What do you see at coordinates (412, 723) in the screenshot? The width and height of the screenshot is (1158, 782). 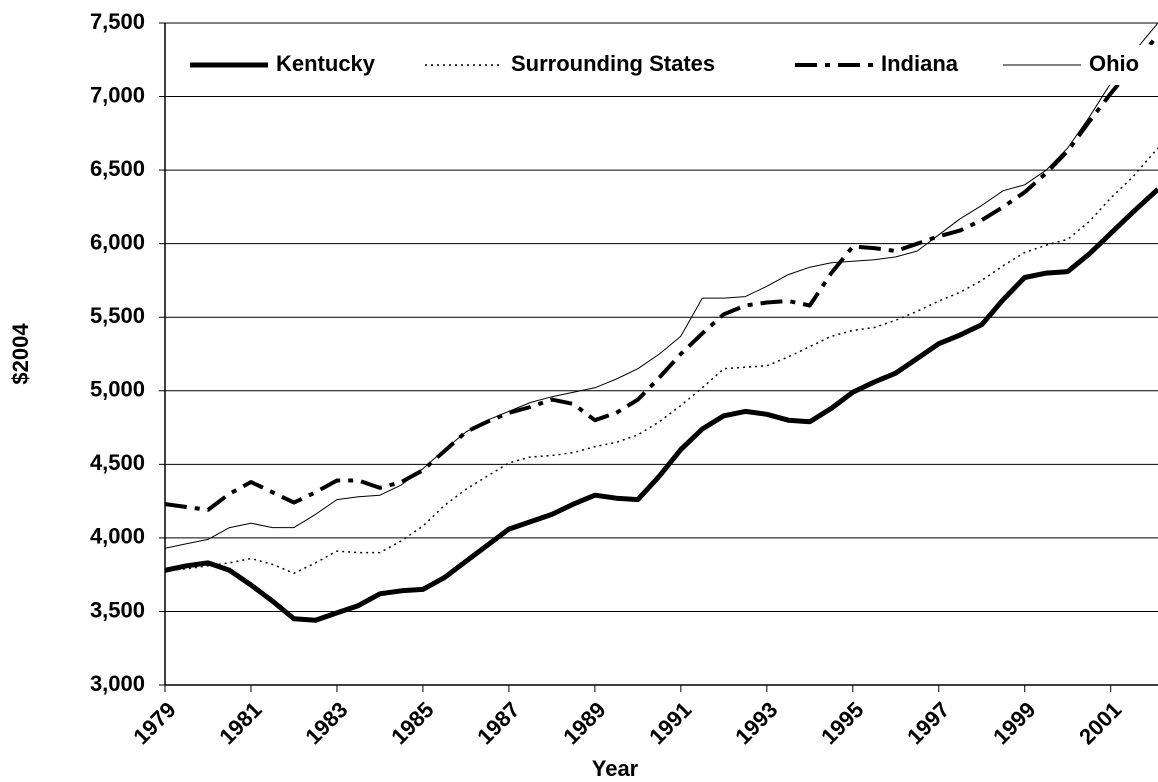 I see `x-tick-label: 1985` at bounding box center [412, 723].